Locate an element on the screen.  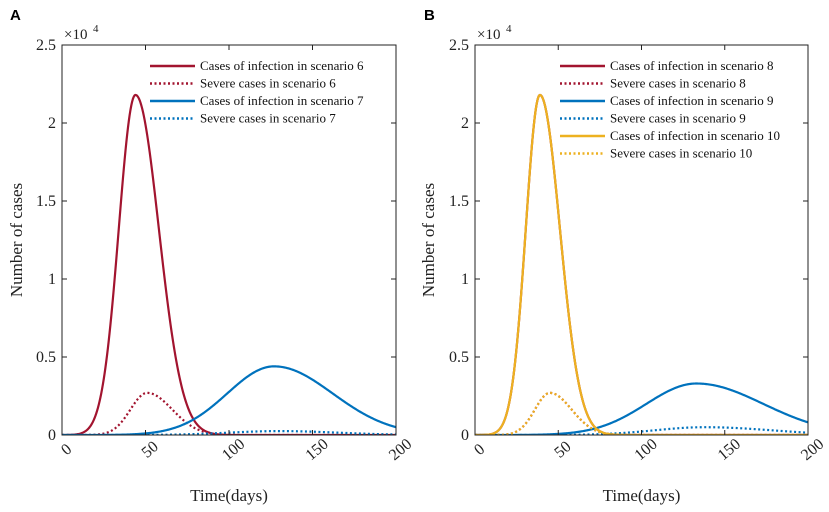
legend-label-3: Cases of infection in scenario 9 is located at coordinates (692, 100).